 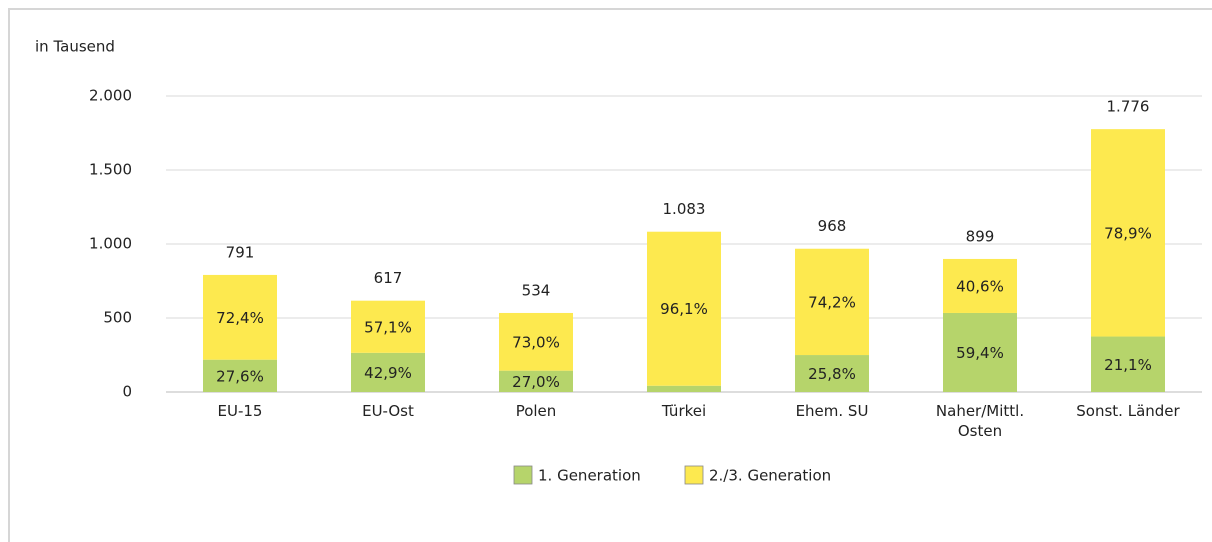 What do you see at coordinates (240, 411) in the screenshot?
I see `x-tick-label: EU-15` at bounding box center [240, 411].